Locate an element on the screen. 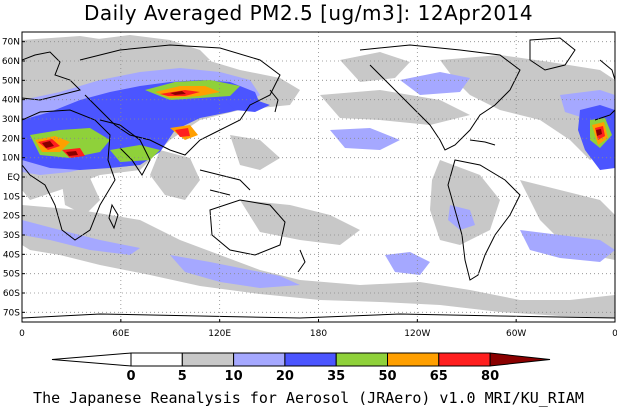 Image resolution: width=617 pixels, height=410 pixels. colorbar-tick-label: 5 is located at coordinates (182, 376).